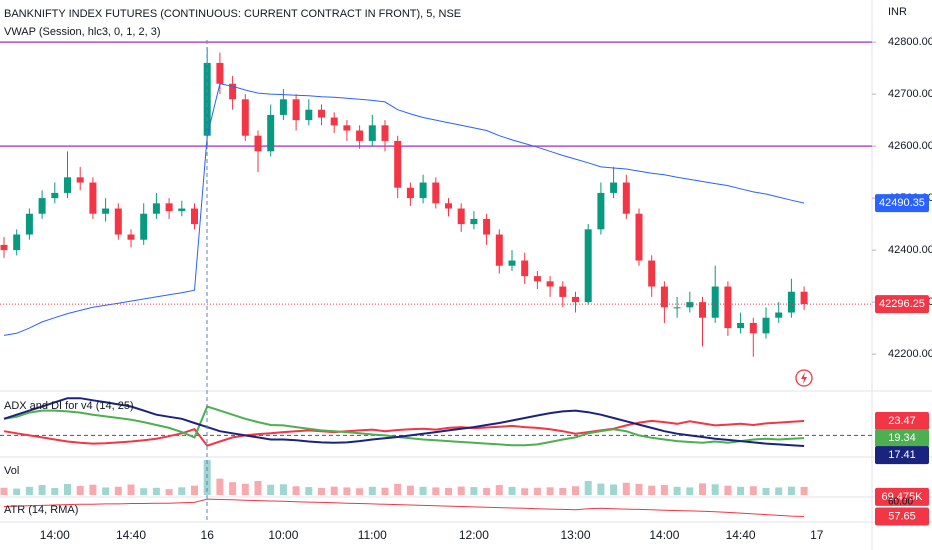 The image size is (932, 550). I want to click on price-tag-text: 42296.25, so click(902, 304).